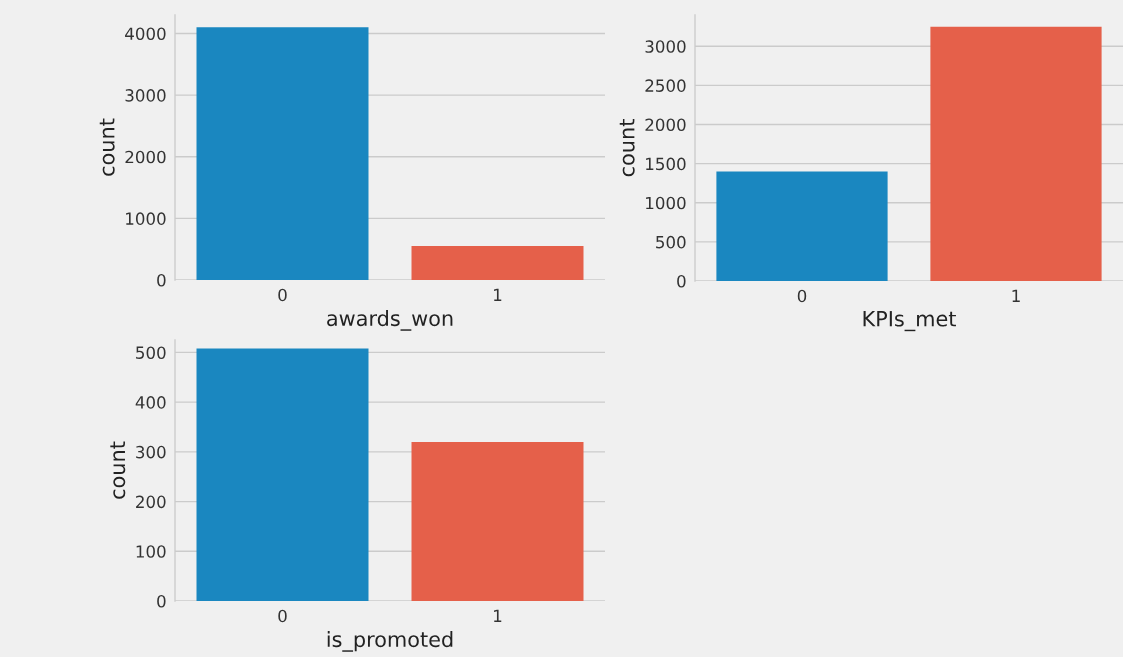  What do you see at coordinates (665, 85) in the screenshot?
I see `y-tick-label: 2500` at bounding box center [665, 85].